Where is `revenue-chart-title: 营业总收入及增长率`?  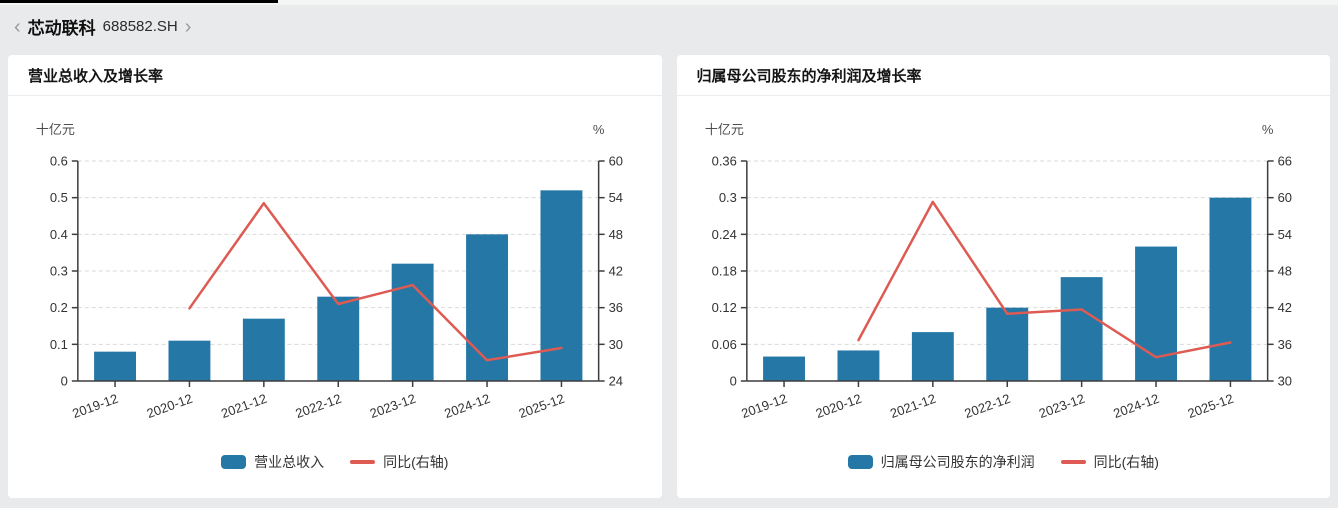 revenue-chart-title: 营业总收入及增长率 is located at coordinates (335, 75).